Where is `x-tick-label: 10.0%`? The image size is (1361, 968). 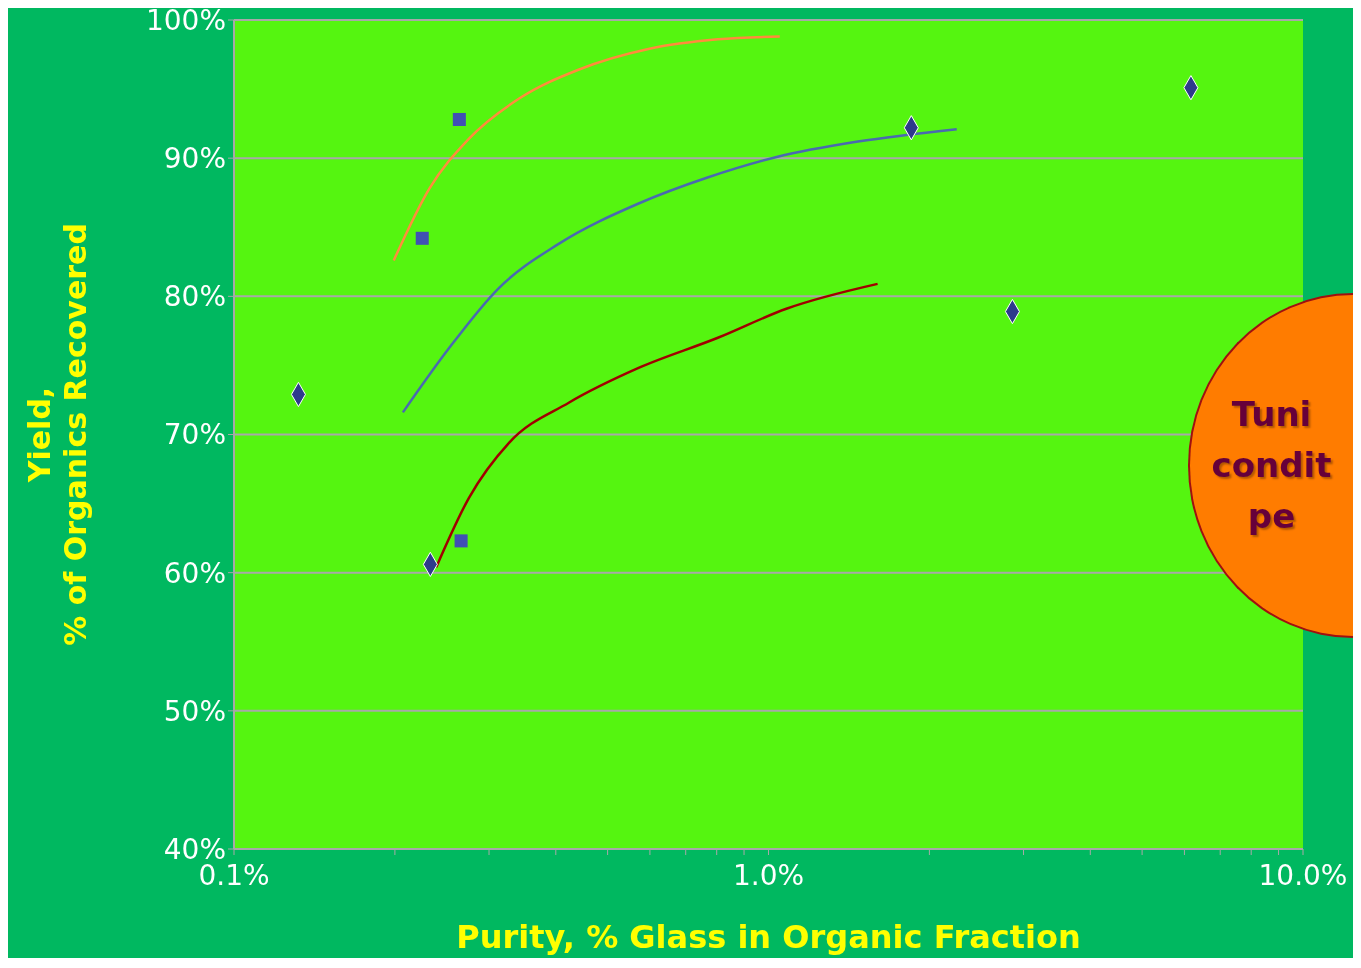
x-tick-label: 10.0% is located at coordinates (1303, 875).